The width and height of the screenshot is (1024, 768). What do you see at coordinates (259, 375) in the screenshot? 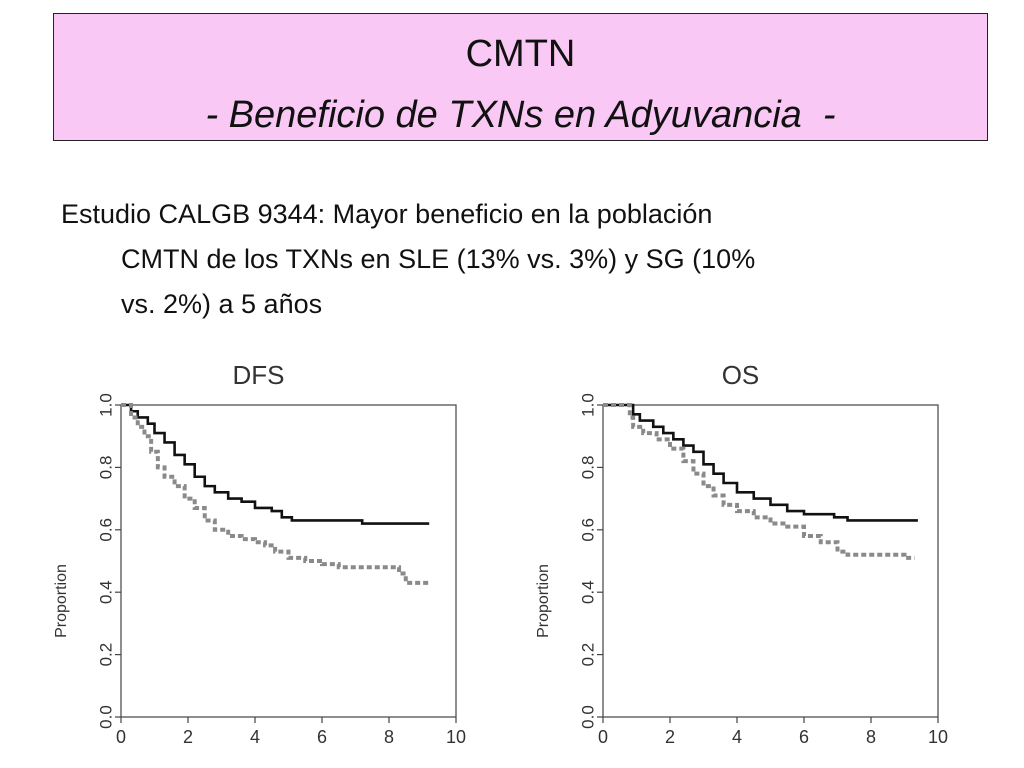
I see `chart-title: DFS` at bounding box center [259, 375].